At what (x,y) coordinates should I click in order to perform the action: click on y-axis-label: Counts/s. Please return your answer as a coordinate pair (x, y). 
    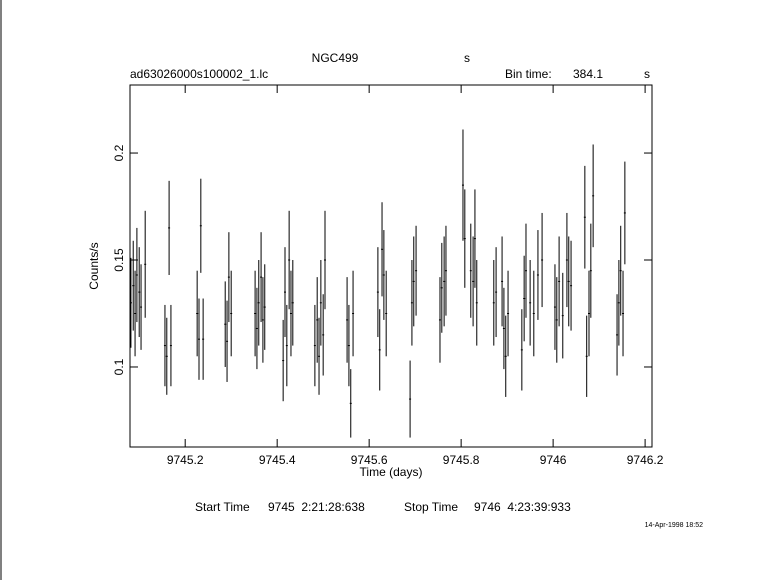
    Looking at the image, I should click on (94, 265).